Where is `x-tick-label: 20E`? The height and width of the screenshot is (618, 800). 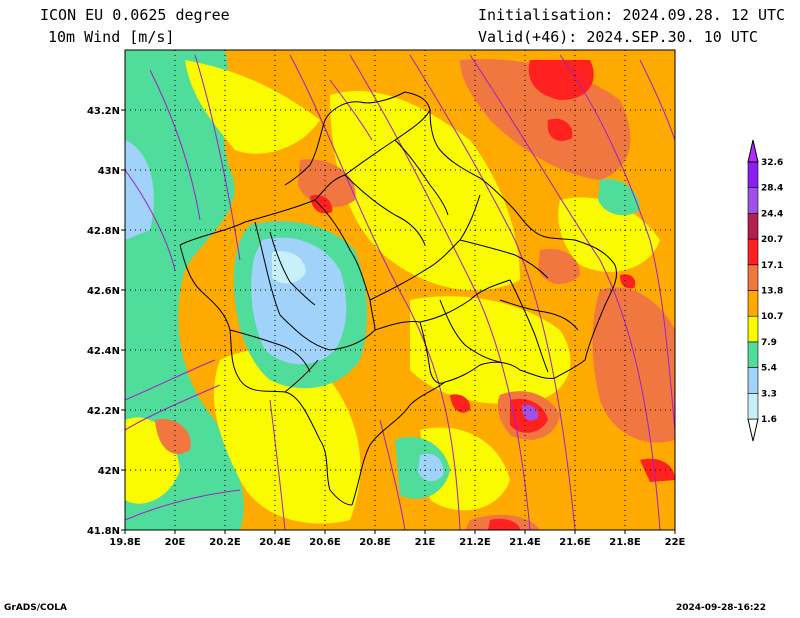 x-tick-label: 20E is located at coordinates (175, 542).